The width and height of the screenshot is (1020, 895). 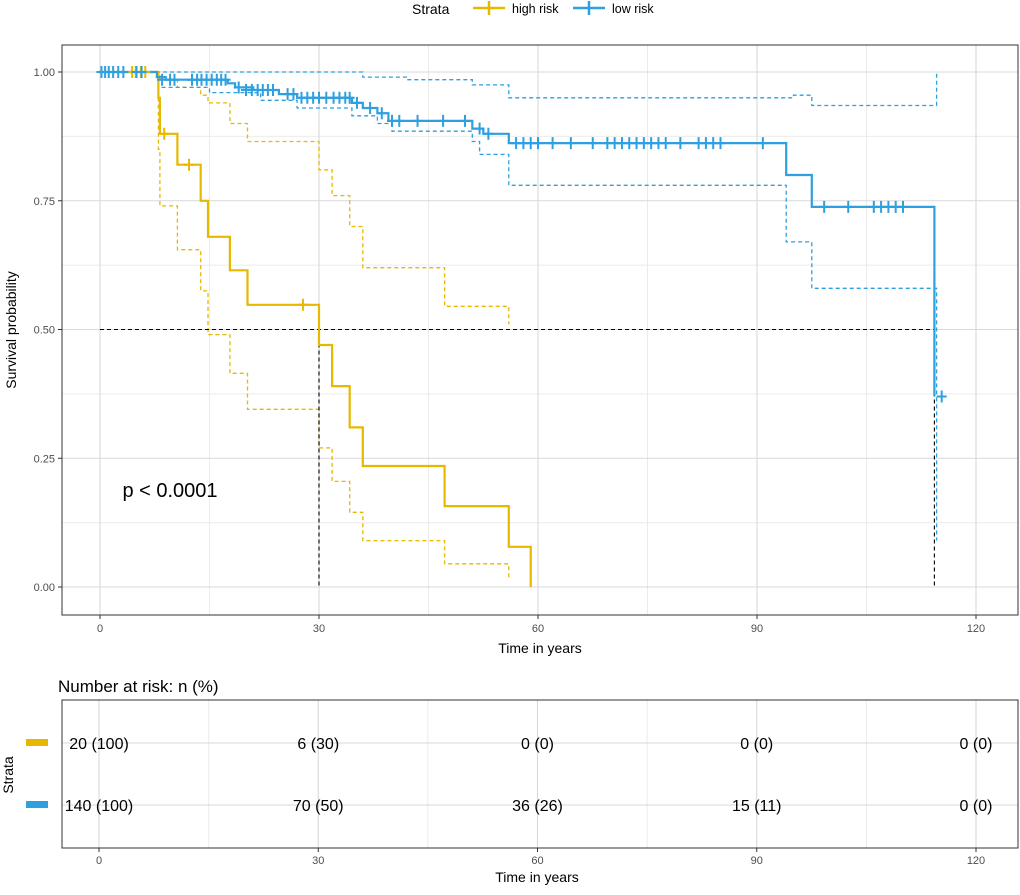 I want to click on risk-row-swatch-high-risk, so click(x=37, y=742).